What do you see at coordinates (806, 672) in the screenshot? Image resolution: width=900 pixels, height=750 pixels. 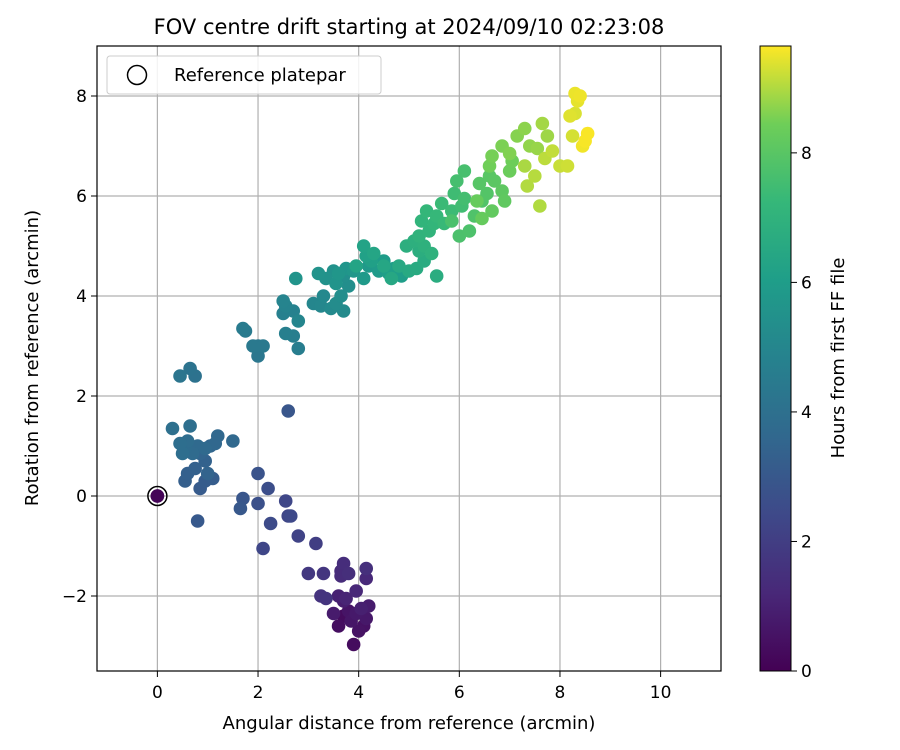 I see `colorbar-tick-label: 0` at bounding box center [806, 672].